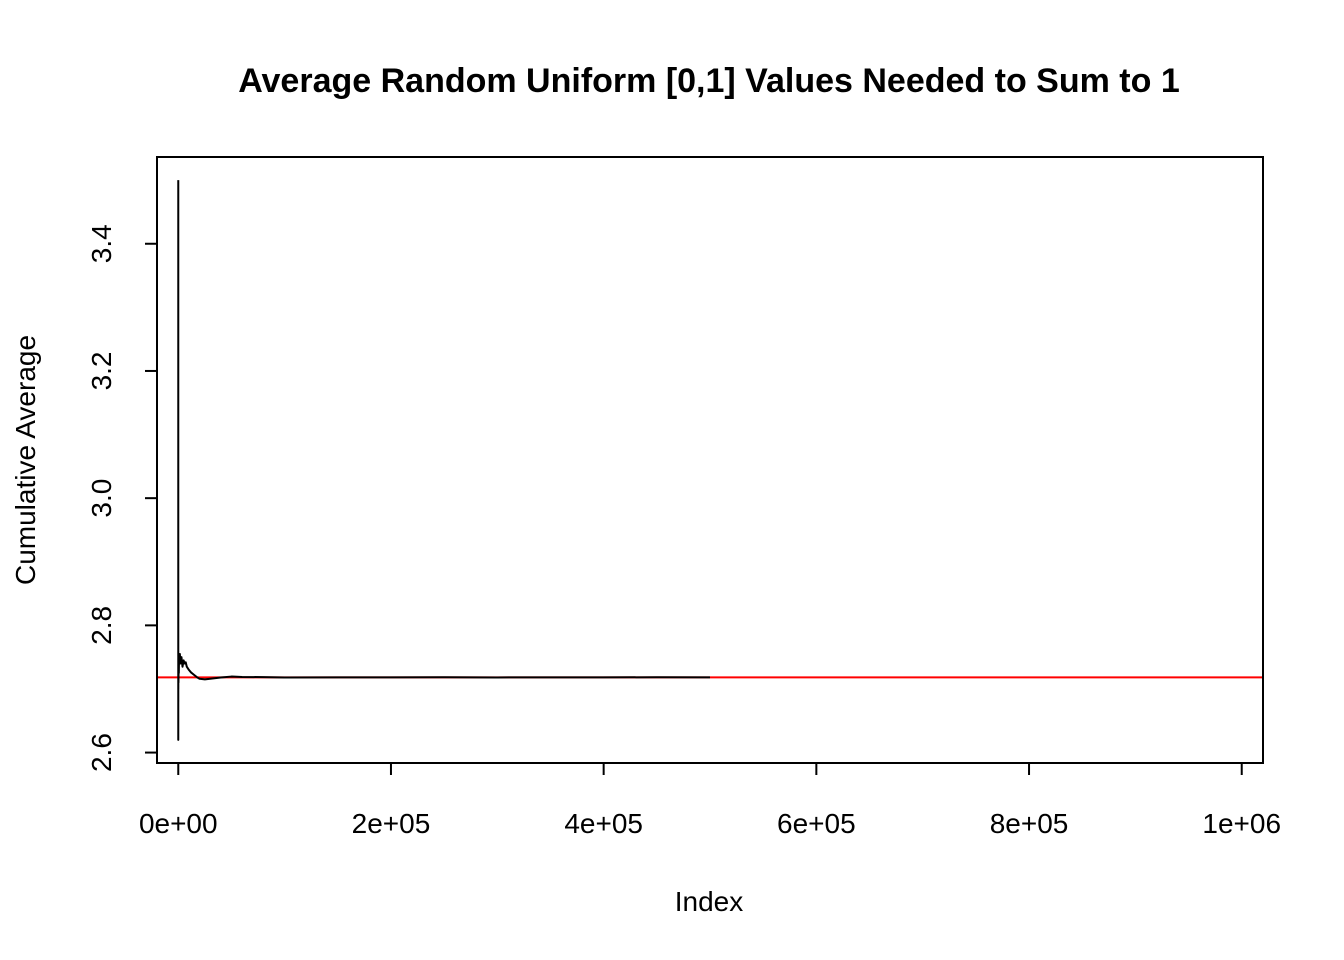 The image size is (1344, 960). What do you see at coordinates (710, 800) in the screenshot?
I see `x-axis: 0e+00 2e+05 4e+05 6e+05 8e+05 1e+06` at bounding box center [710, 800].